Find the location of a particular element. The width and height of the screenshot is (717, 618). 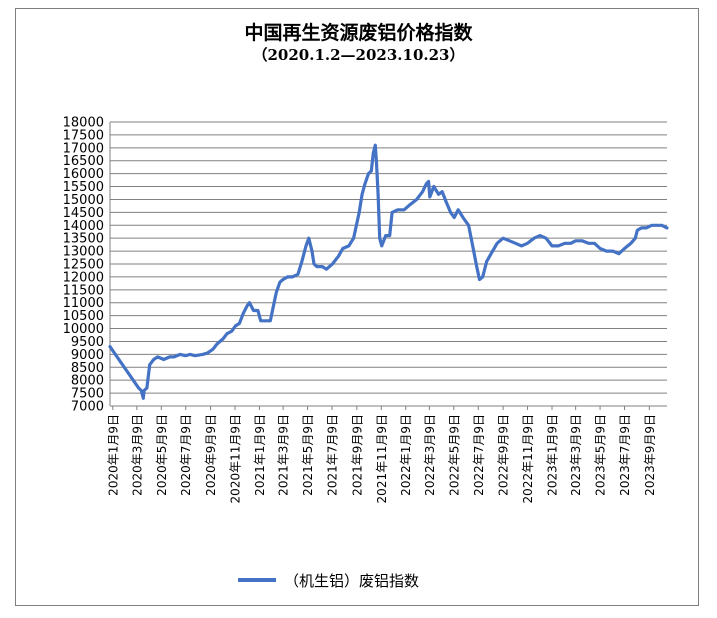

y-tick-label: 16500 is located at coordinates (83, 161).